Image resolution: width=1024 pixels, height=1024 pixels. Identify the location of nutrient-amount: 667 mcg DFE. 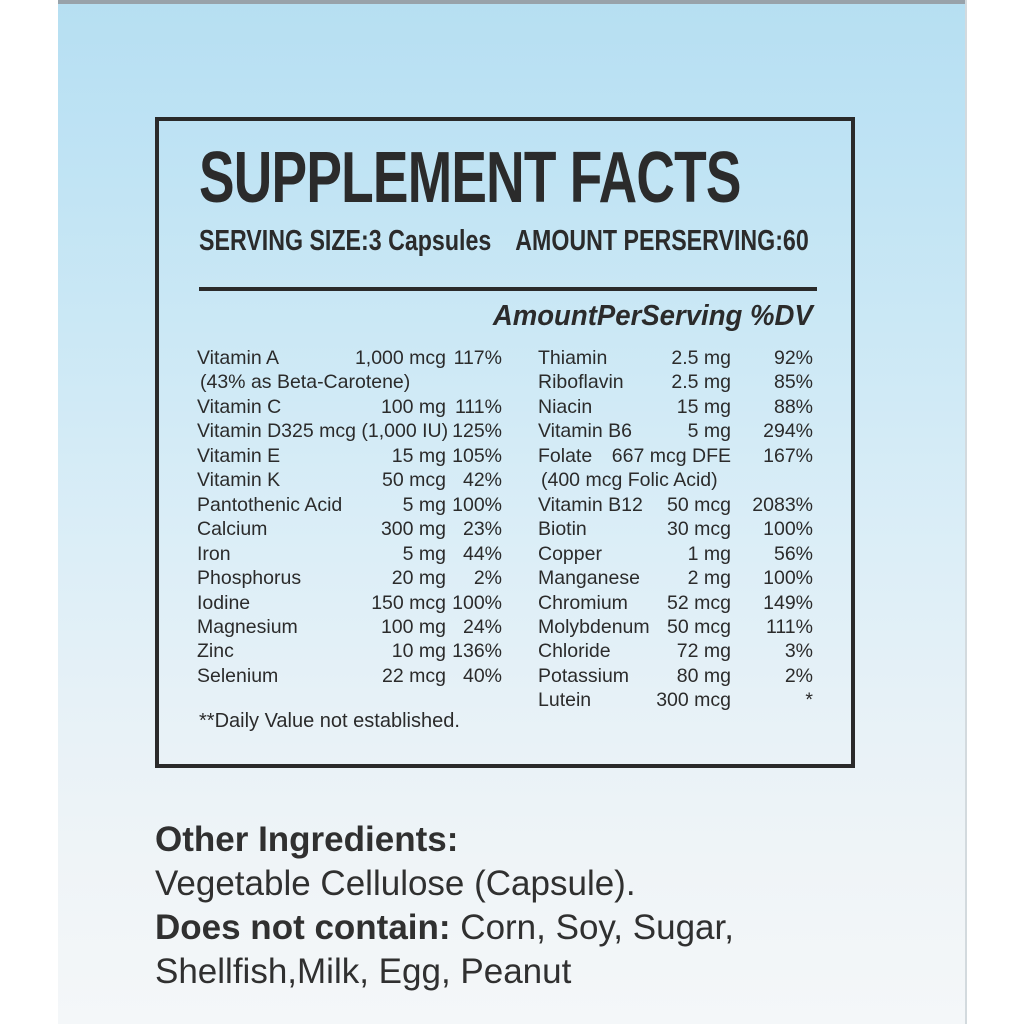
(671, 455).